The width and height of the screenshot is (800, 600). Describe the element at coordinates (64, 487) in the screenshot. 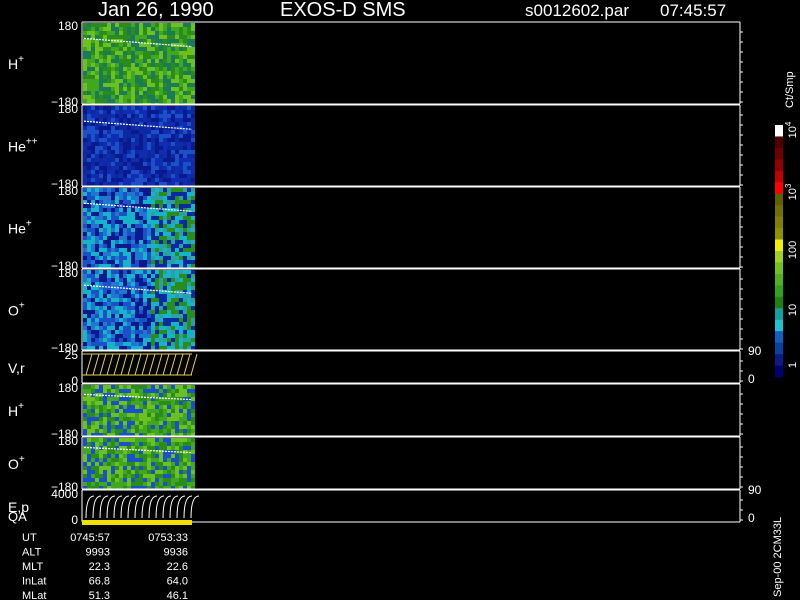

I see `bottom-tick: −180` at that location.